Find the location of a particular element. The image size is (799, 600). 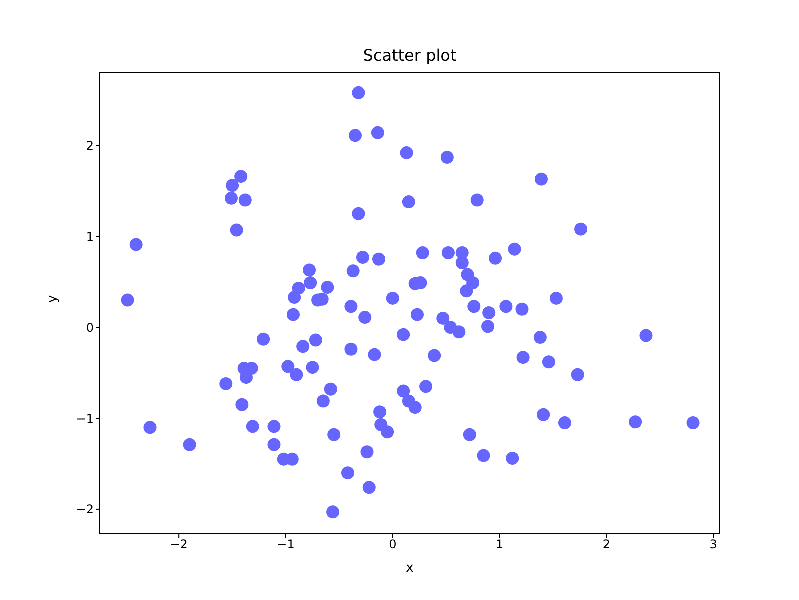

x-tick-label: −1 is located at coordinates (286, 545).